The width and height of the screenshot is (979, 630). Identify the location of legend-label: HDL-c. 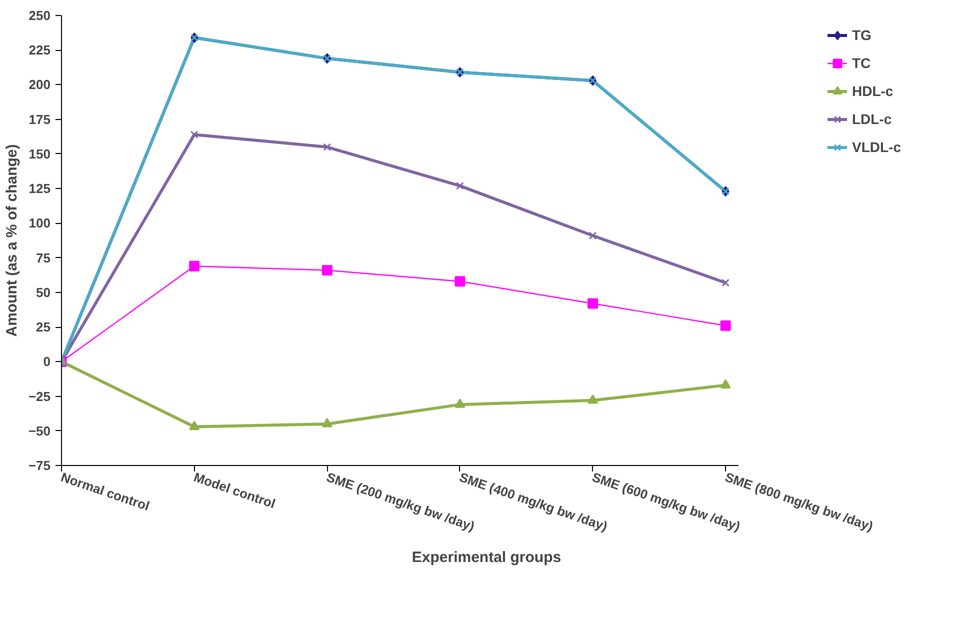
(873, 91).